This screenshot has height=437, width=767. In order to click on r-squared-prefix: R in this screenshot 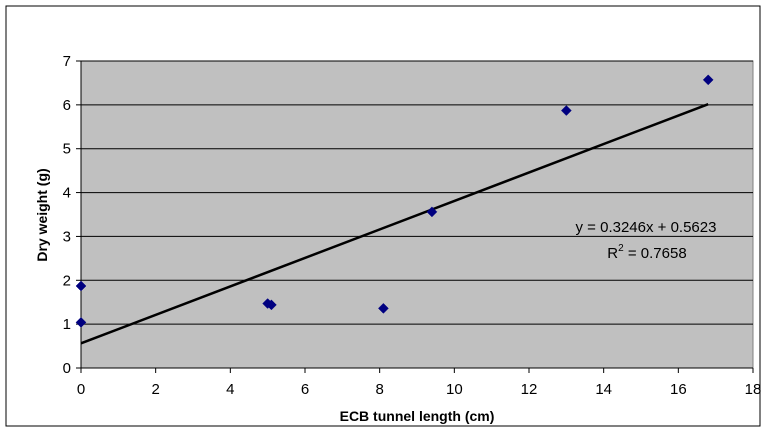, I will do `click(612, 253)`.